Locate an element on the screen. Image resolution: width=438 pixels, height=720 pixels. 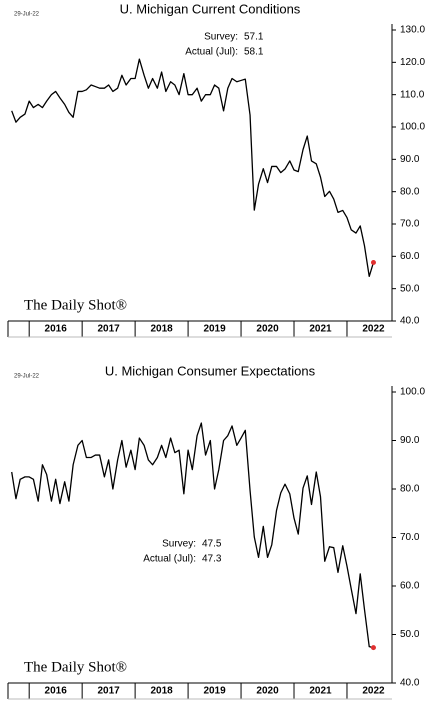
y-tick-label: 130.0 is located at coordinates (412, 30).